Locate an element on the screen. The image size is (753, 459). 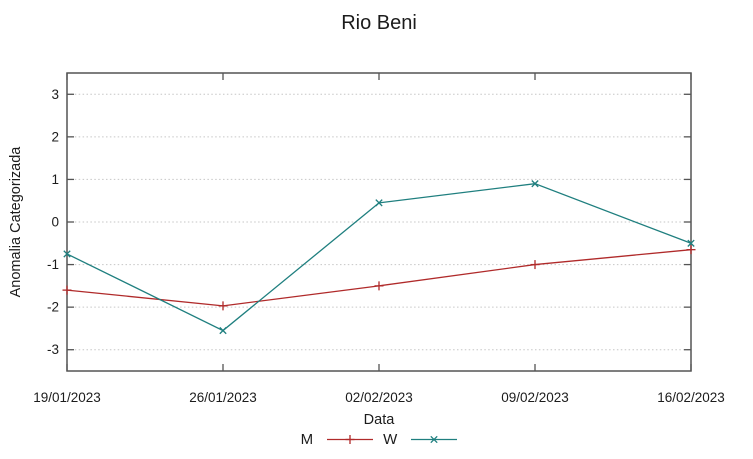
x-tick-label: 16/02/2023 is located at coordinates (691, 397).